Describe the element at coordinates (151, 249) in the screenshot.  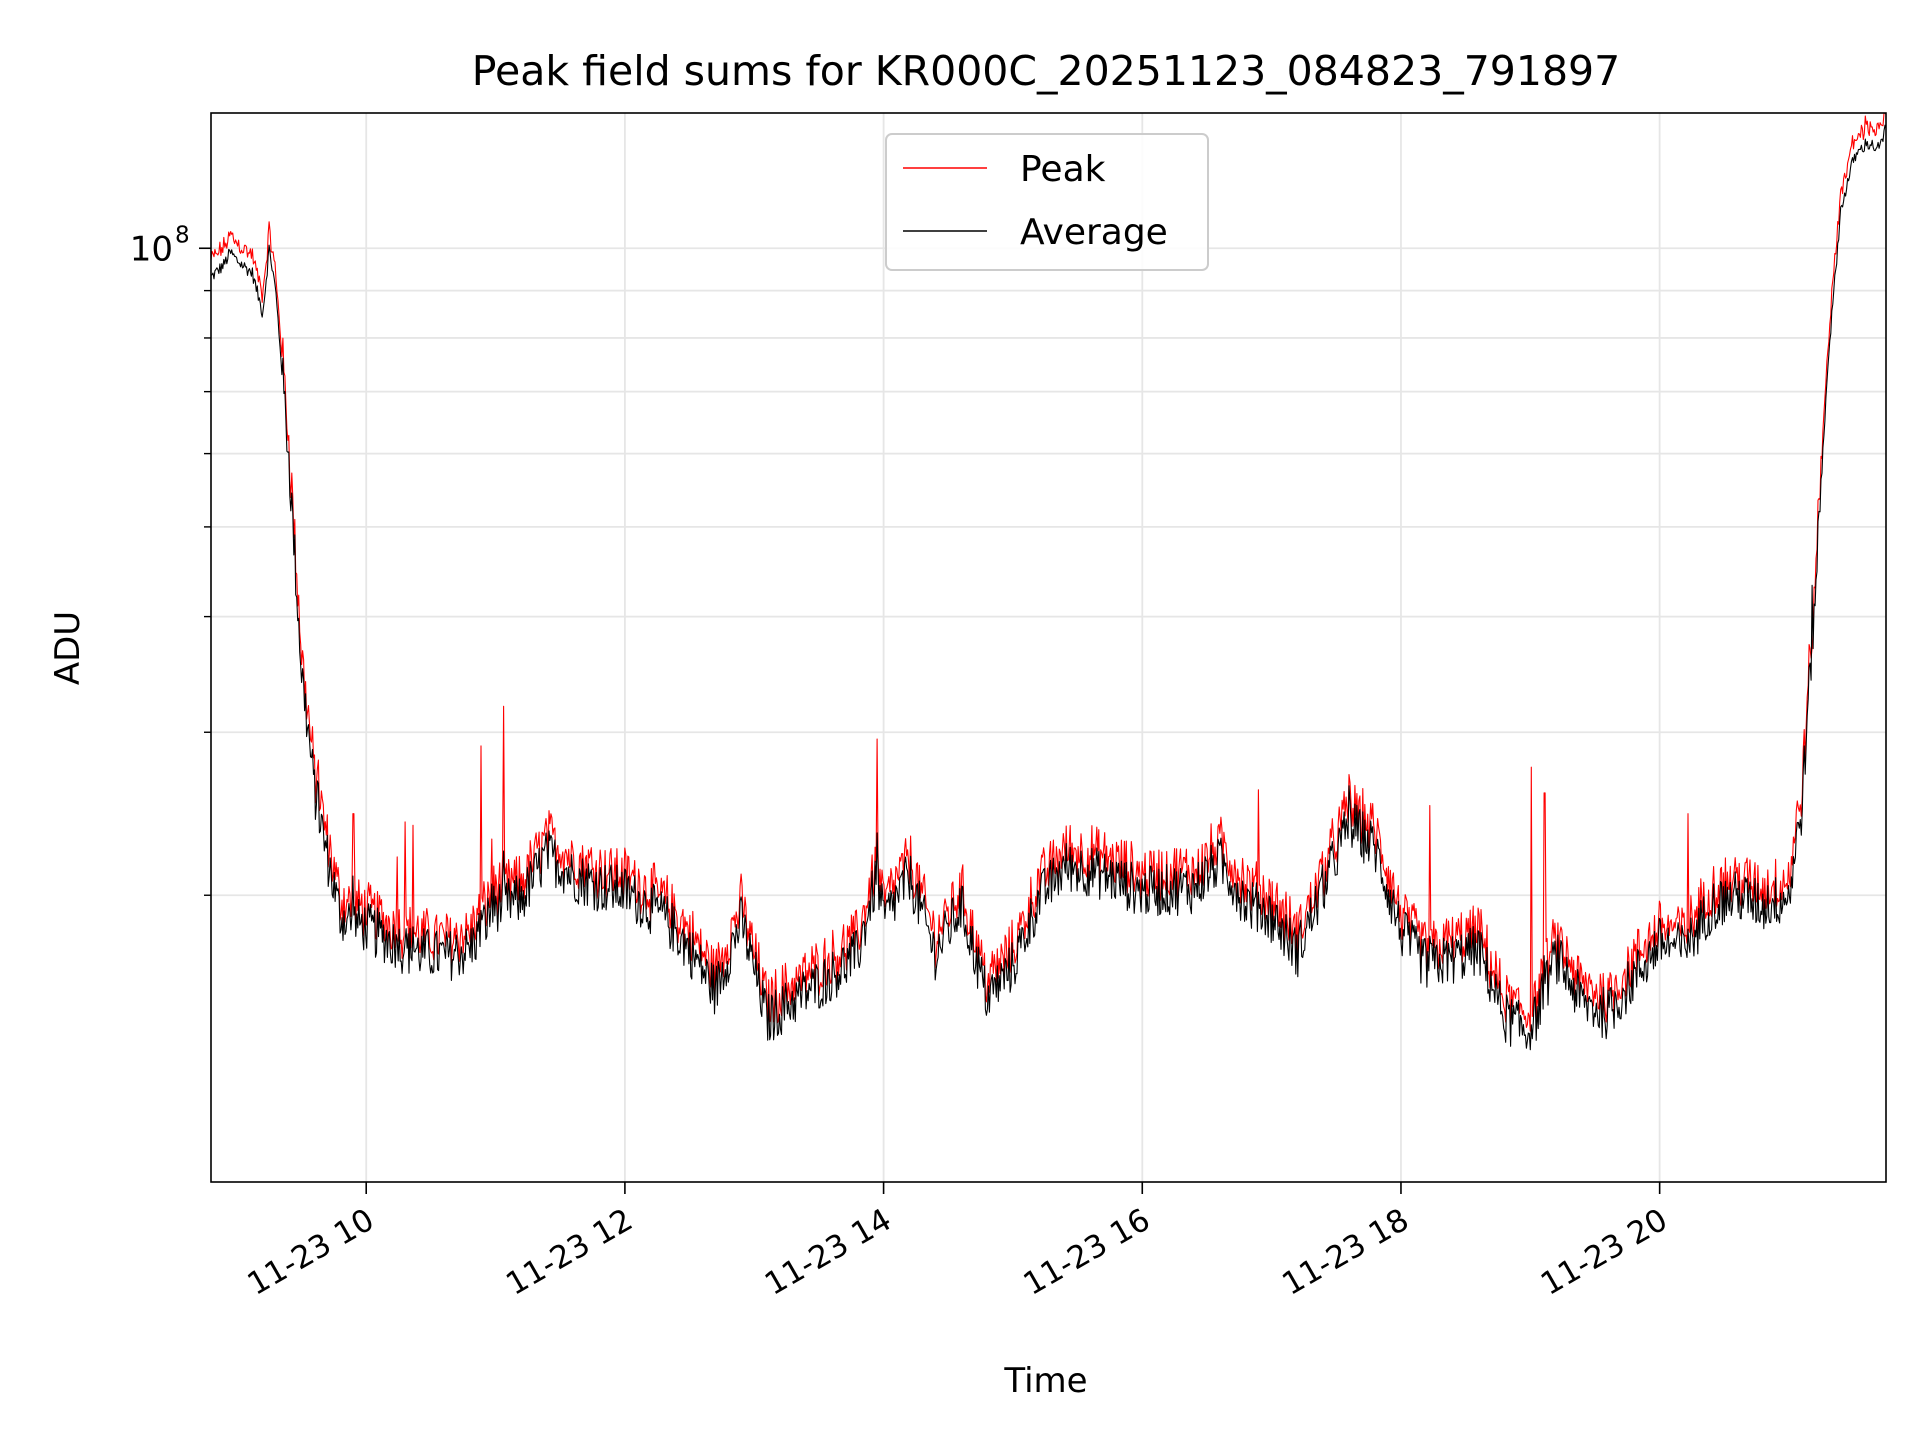
I see `y-tick-label-base-0: 10` at that location.